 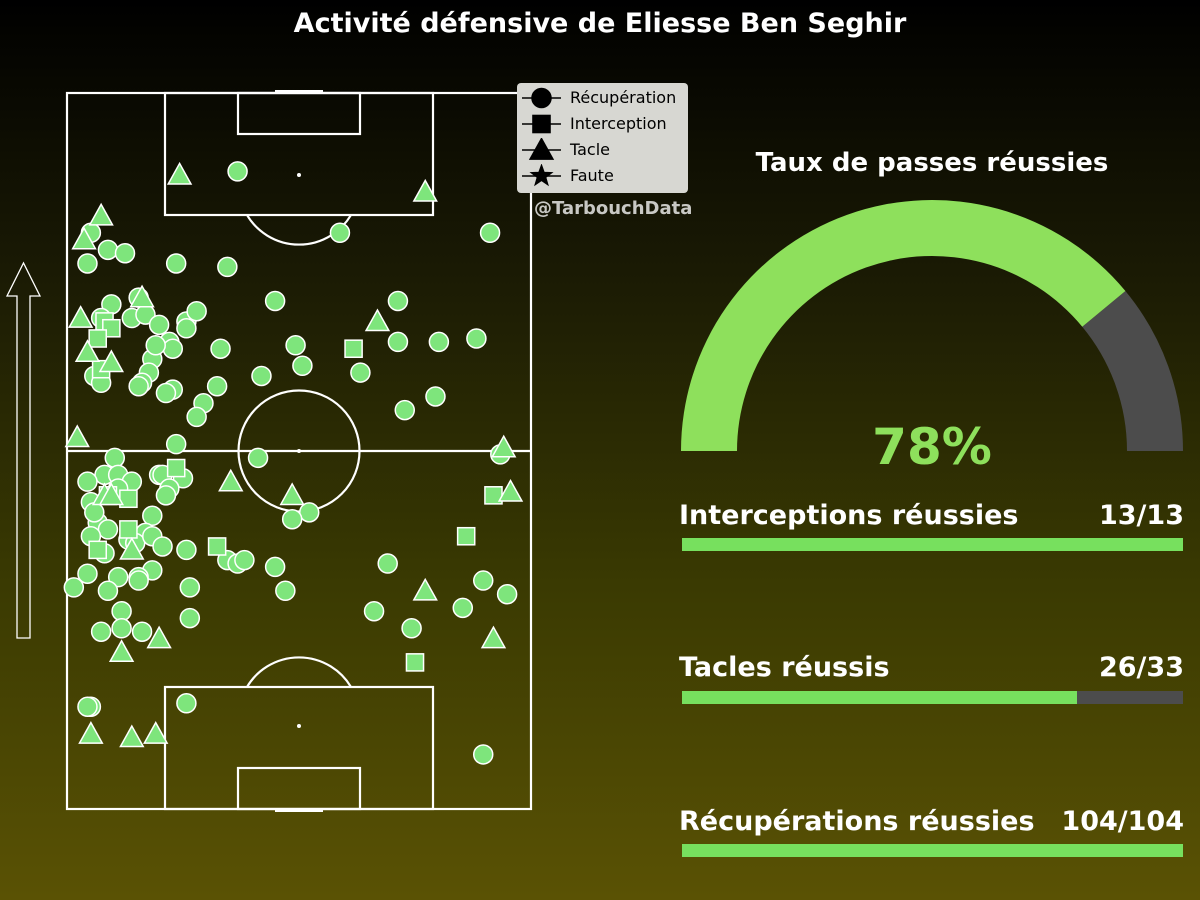 What do you see at coordinates (405, 410) in the screenshot?
I see `circle-marker-récupération-42` at bounding box center [405, 410].